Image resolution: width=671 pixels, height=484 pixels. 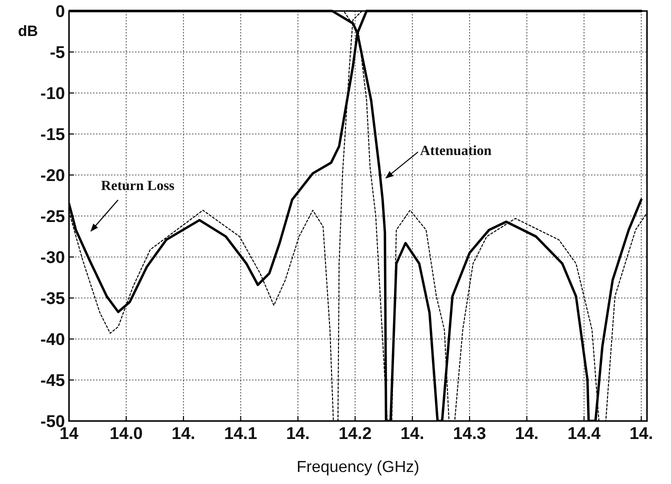 What do you see at coordinates (52, 93) in the screenshot?
I see `y-tick-label: -10` at bounding box center [52, 93].